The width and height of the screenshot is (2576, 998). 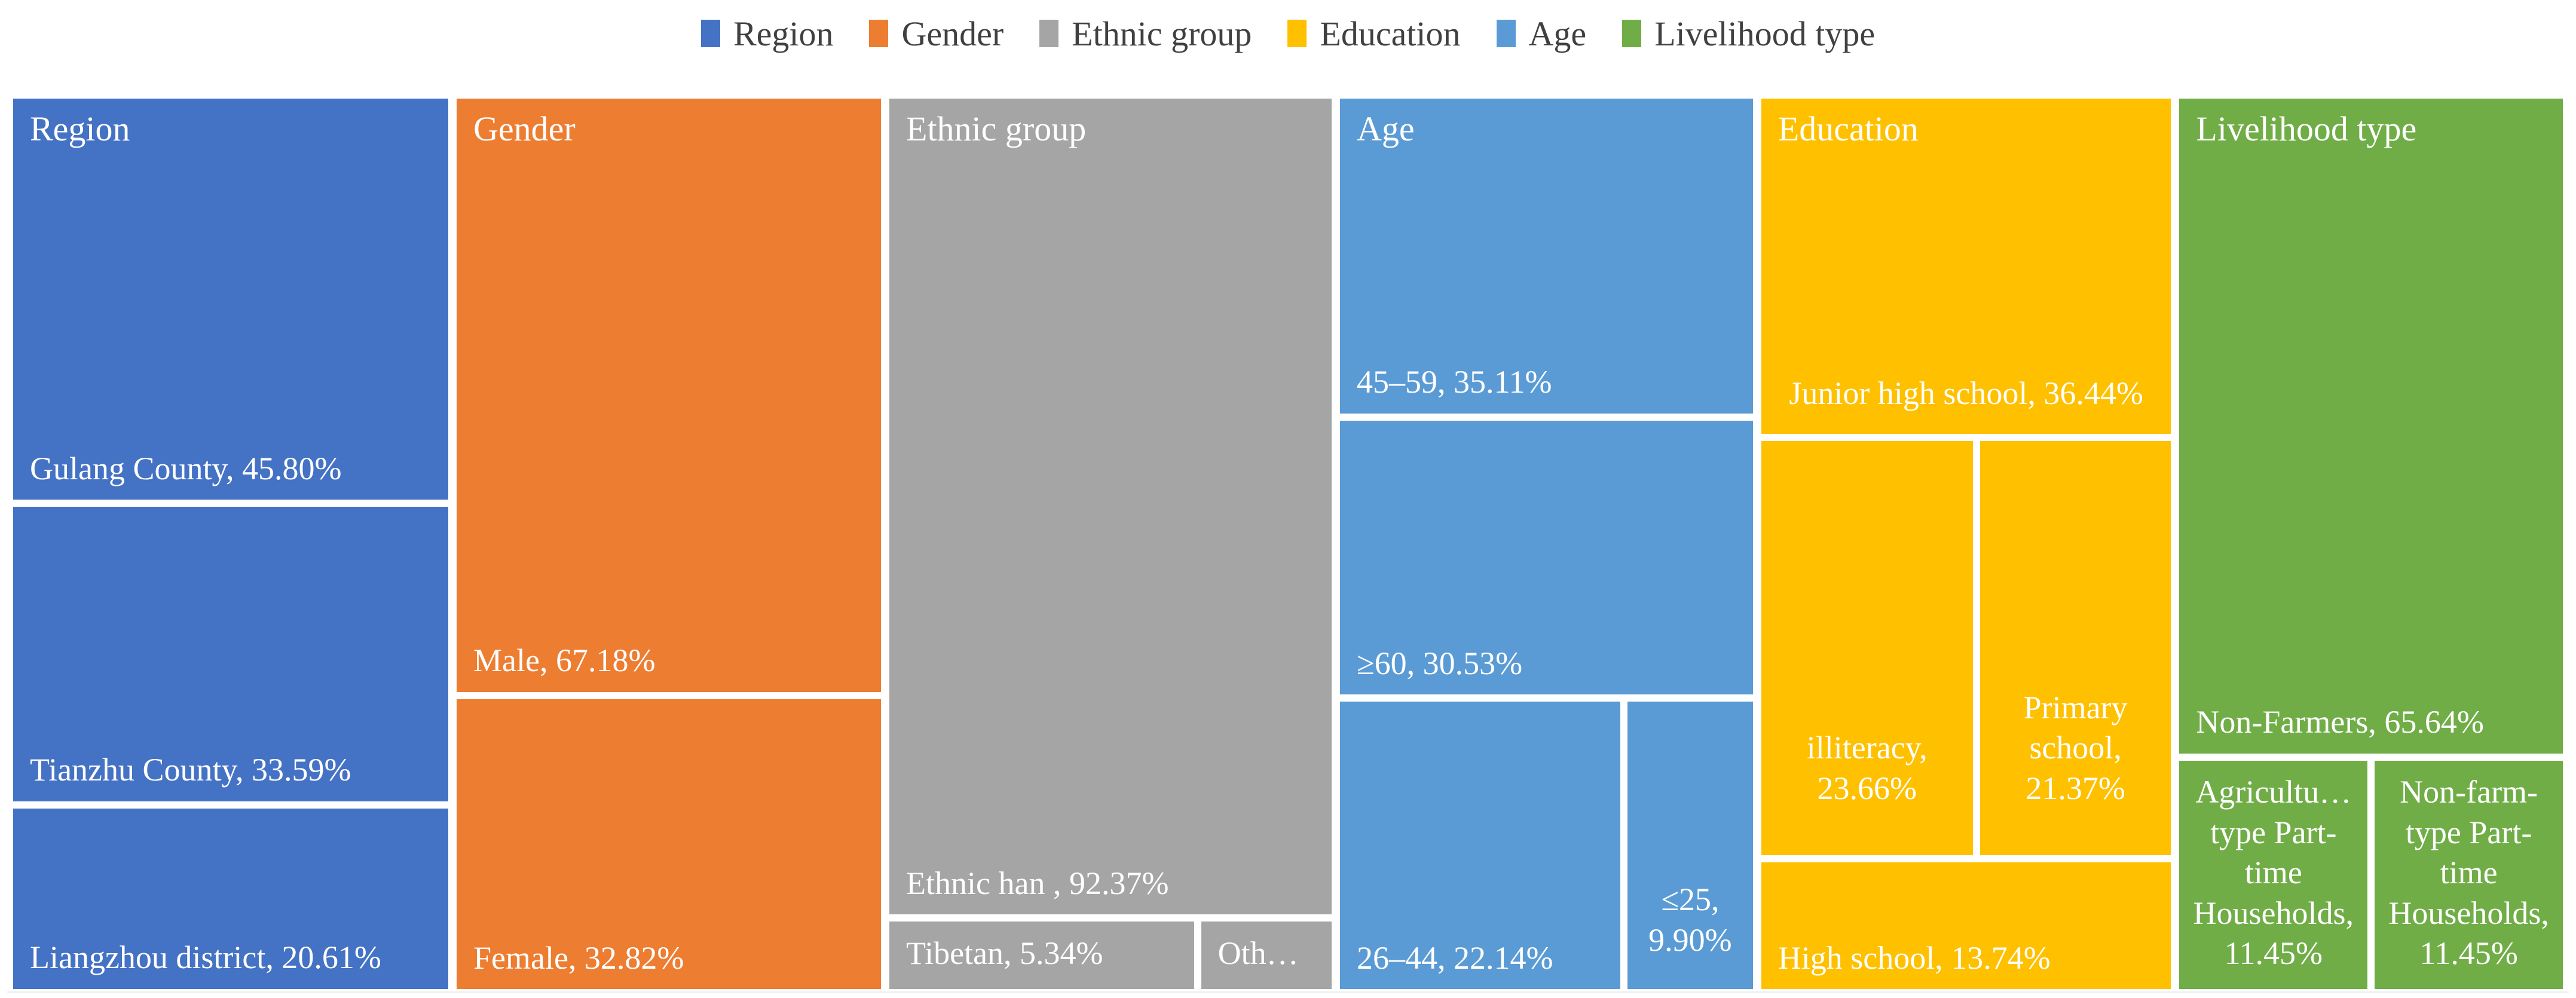 What do you see at coordinates (1867, 649) in the screenshot?
I see `block-illiteracy: illiteracy, 23.66%` at bounding box center [1867, 649].